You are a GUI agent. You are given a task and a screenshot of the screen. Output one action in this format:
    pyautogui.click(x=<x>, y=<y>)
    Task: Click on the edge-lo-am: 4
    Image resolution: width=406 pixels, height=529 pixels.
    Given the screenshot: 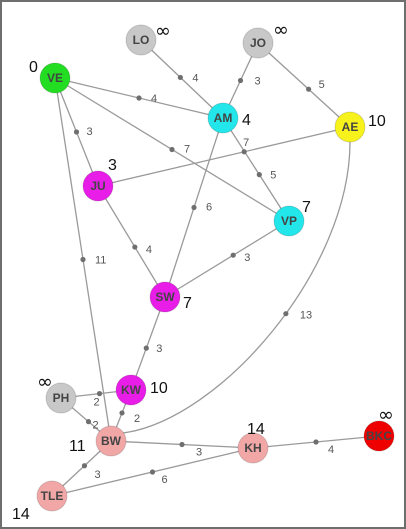 What is the action you would take?
    pyautogui.click(x=182, y=79)
    